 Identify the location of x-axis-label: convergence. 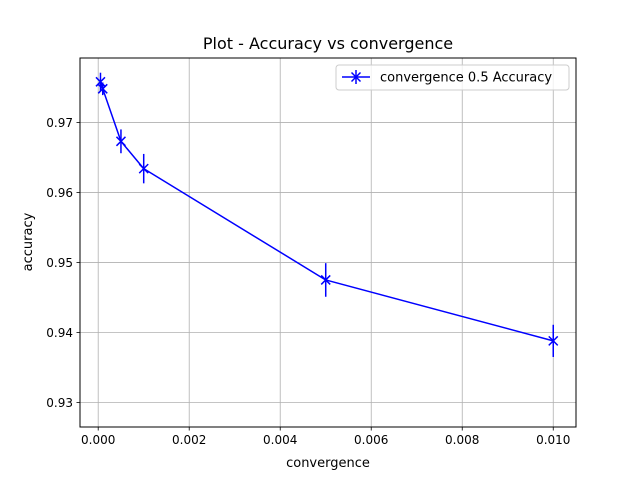
(328, 463).